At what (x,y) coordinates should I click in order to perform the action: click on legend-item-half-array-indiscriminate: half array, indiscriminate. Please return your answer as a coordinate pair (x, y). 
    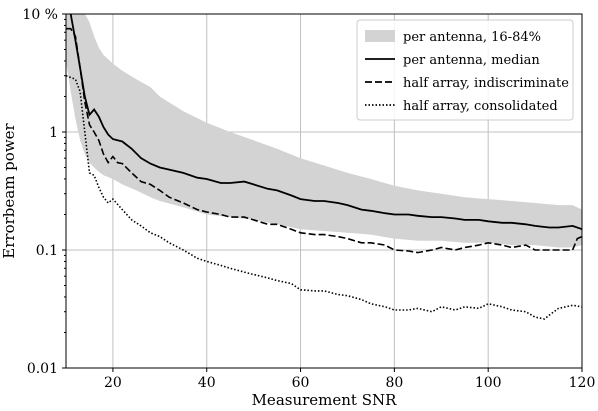
    Looking at the image, I should click on (467, 83).